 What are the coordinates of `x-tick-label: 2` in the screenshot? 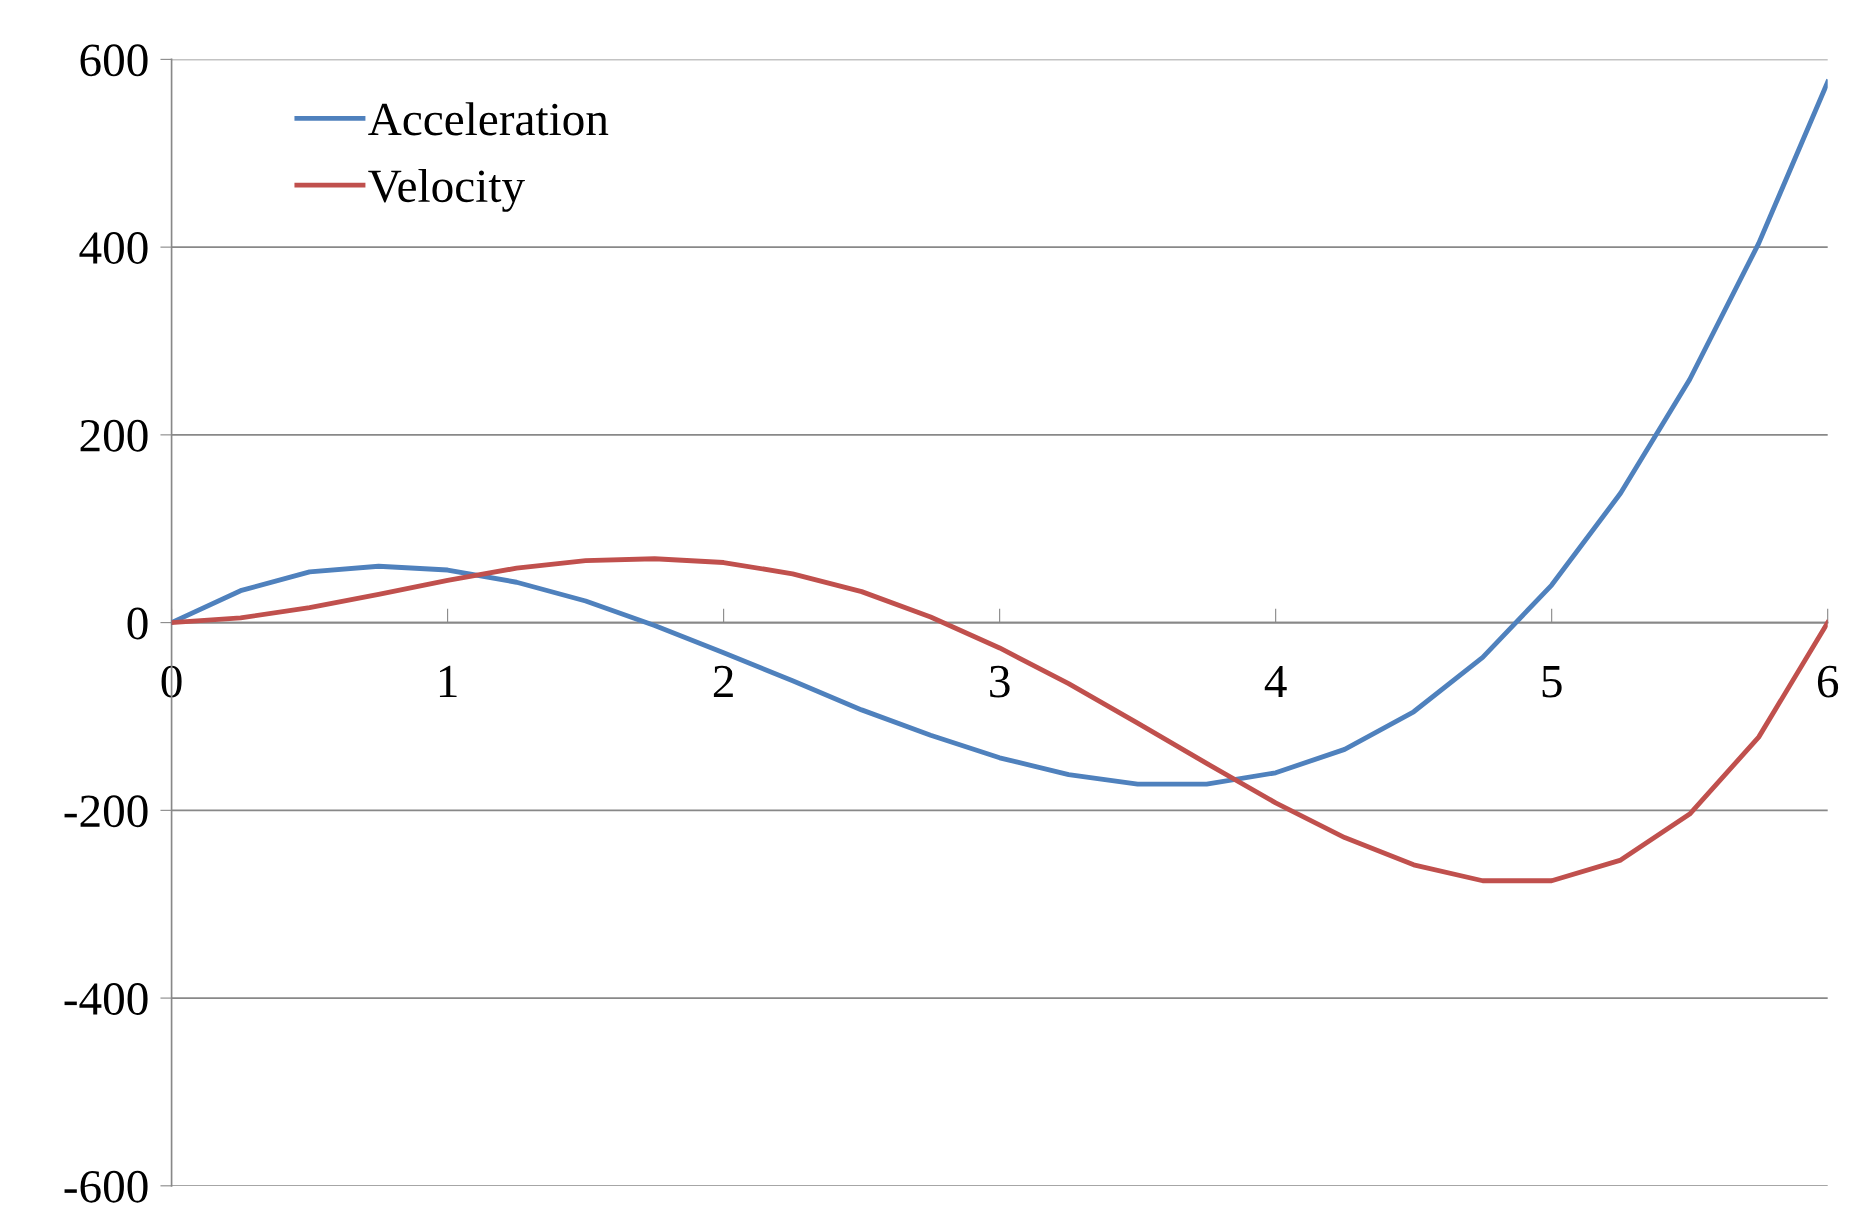 It's located at (723, 681).